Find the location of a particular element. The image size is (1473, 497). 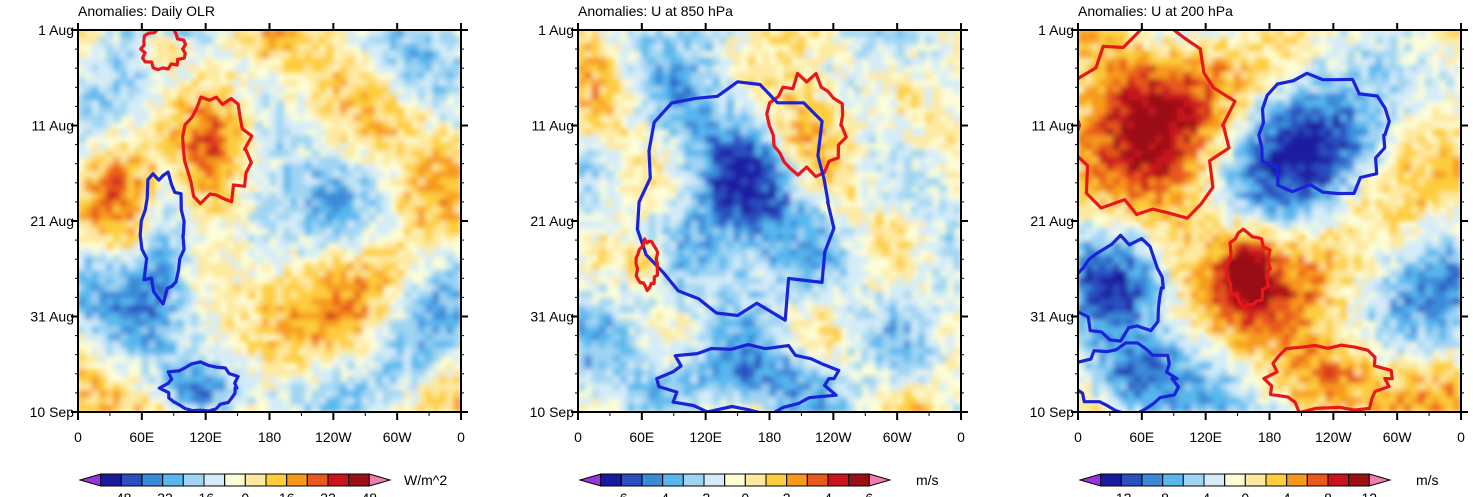

colorbar-label: 12 is located at coordinates (1370, 493).